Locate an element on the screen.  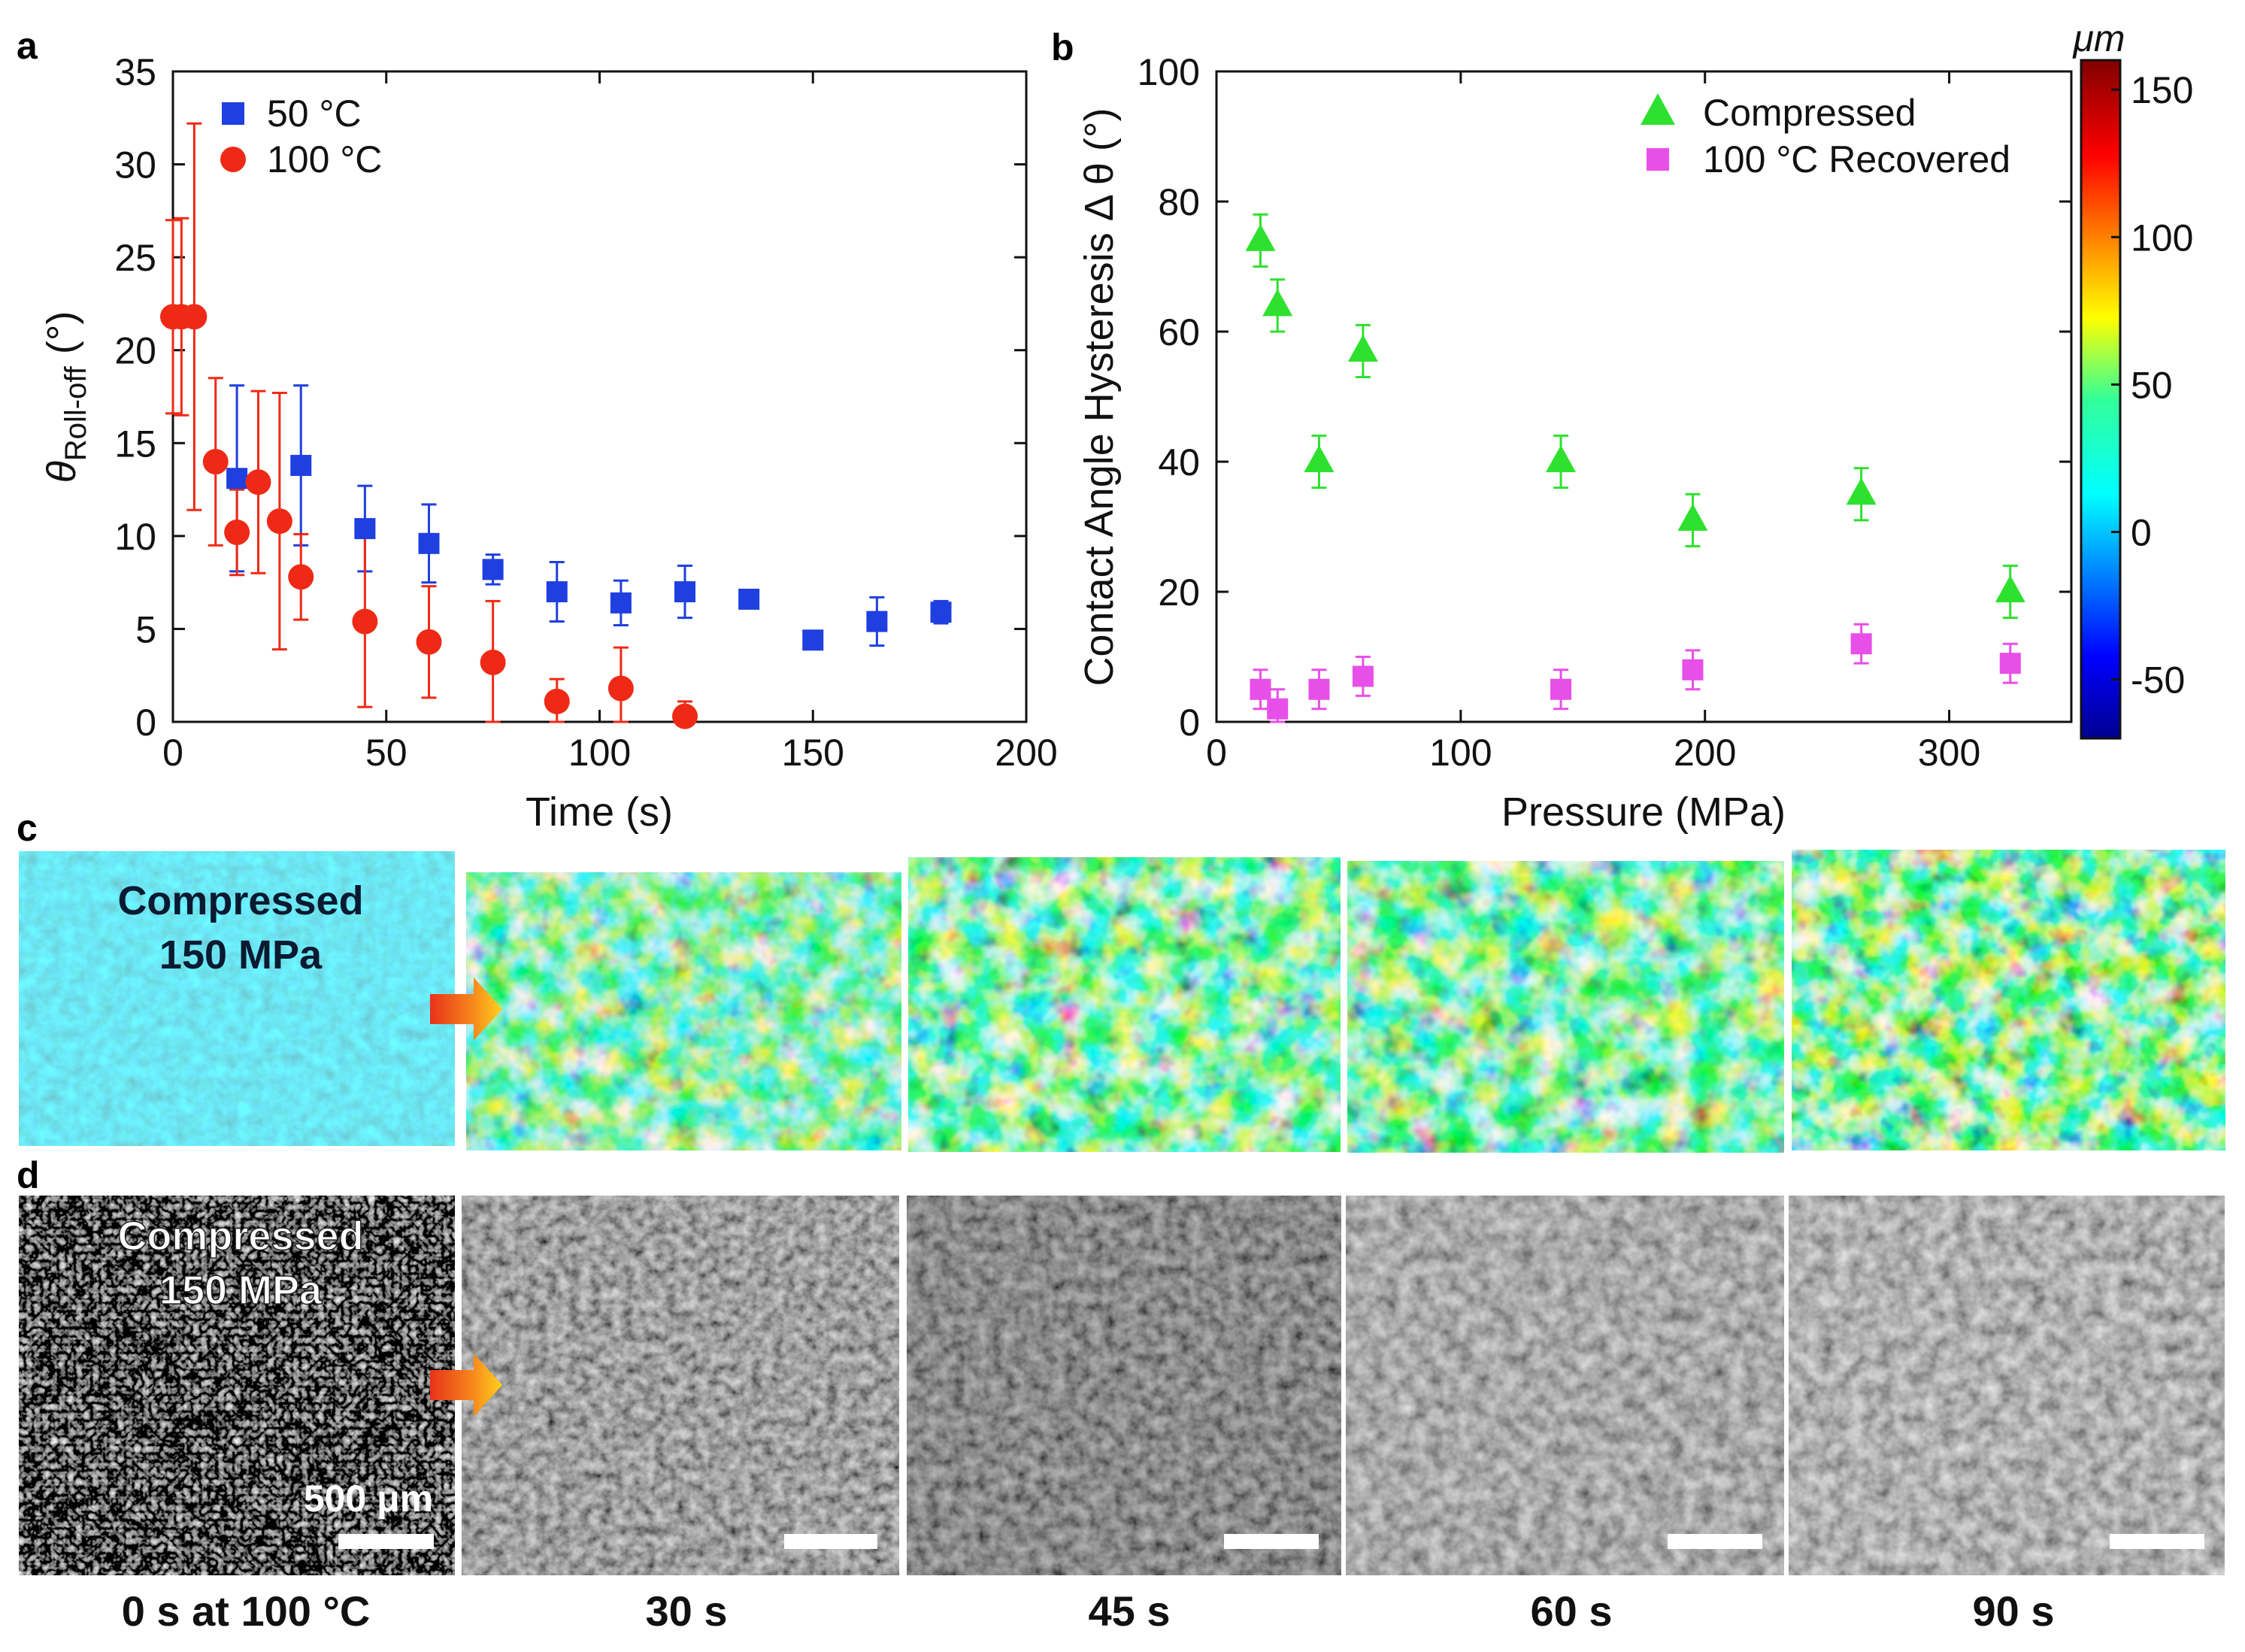
colorbar-tick-label-2: 50 is located at coordinates (2152, 385).